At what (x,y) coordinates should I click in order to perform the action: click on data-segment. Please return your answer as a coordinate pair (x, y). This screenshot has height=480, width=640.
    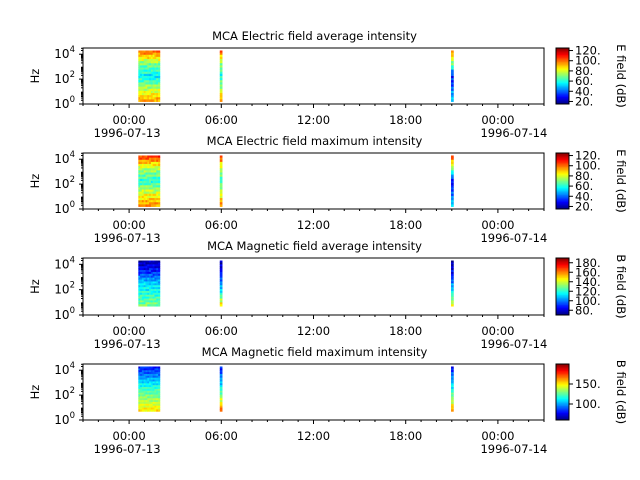
    Looking at the image, I should click on (221, 283).